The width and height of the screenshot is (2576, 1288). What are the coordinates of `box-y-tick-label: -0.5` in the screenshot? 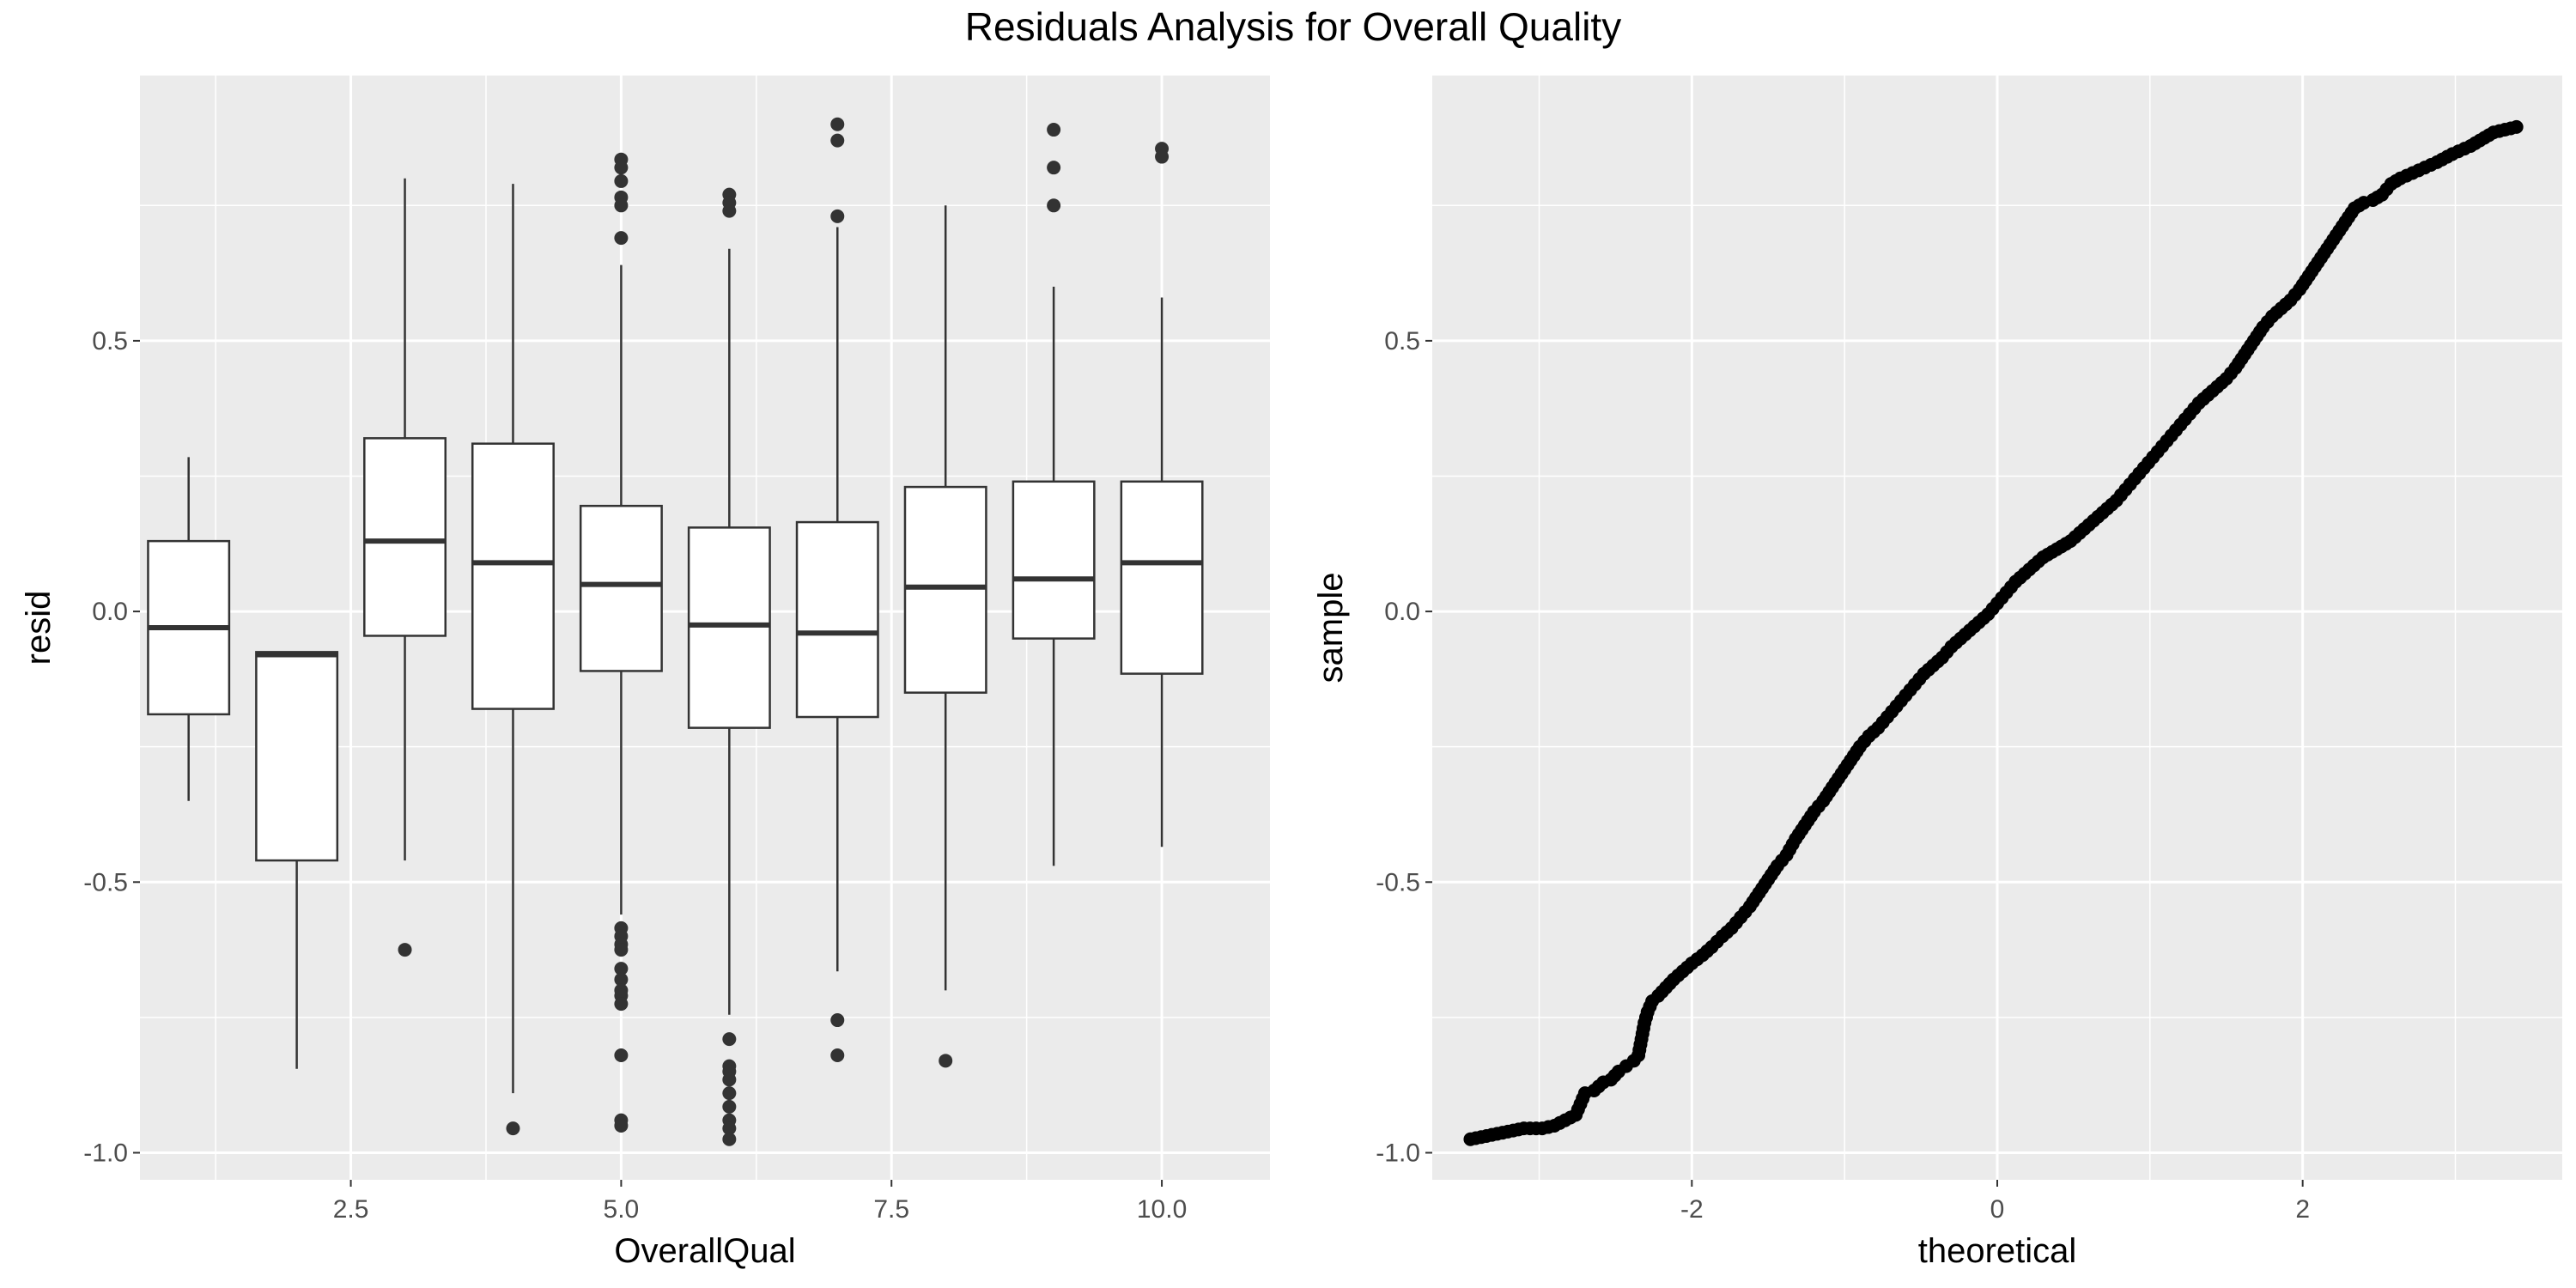 It's located at (106, 882).